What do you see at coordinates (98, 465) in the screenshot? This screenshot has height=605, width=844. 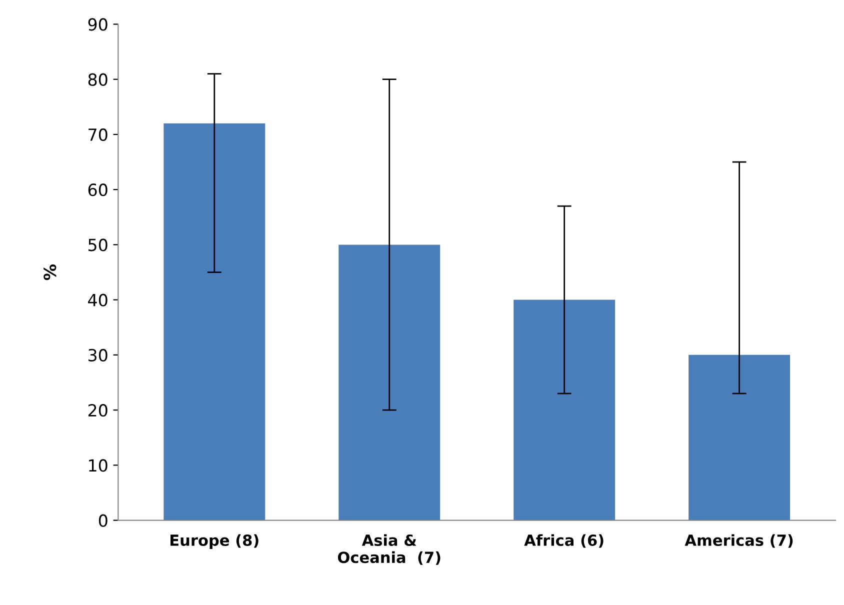 I see `y-tick-label: 10` at bounding box center [98, 465].